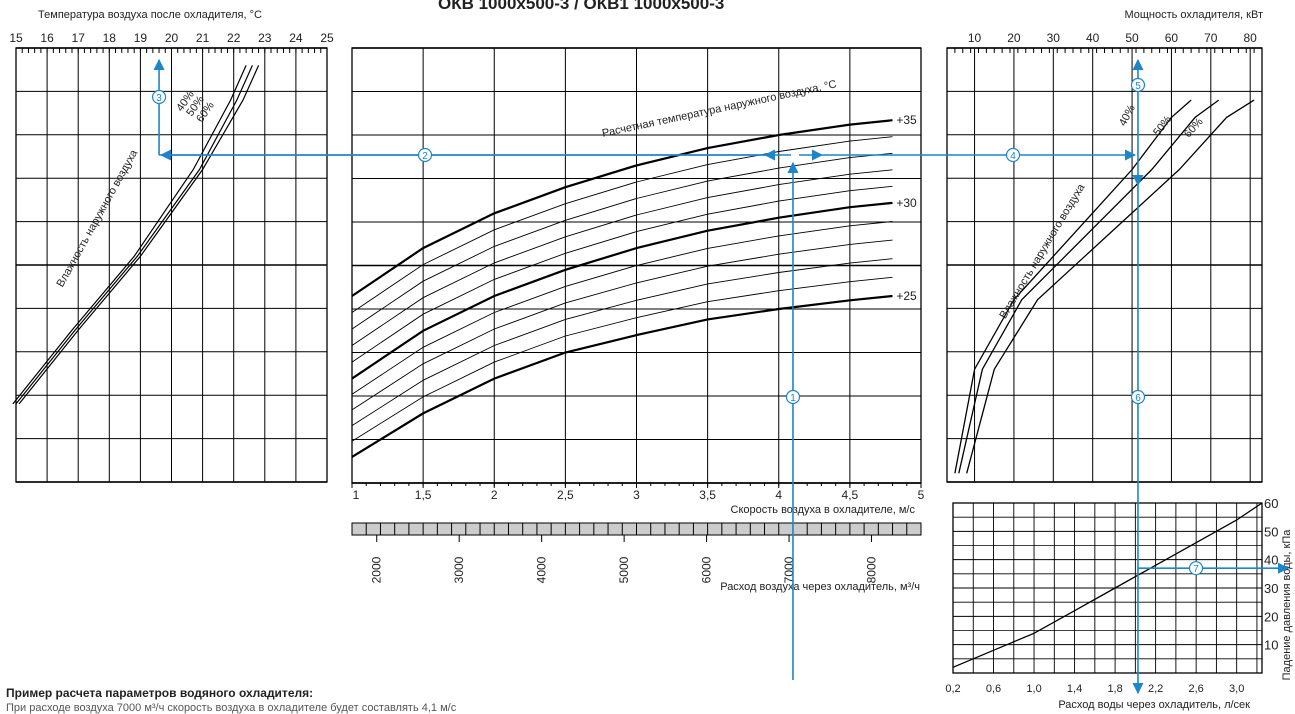 Image resolution: width=1295 pixels, height=714 pixels. What do you see at coordinates (47, 38) in the screenshot?
I see `temperature-tick-label: 16` at bounding box center [47, 38].